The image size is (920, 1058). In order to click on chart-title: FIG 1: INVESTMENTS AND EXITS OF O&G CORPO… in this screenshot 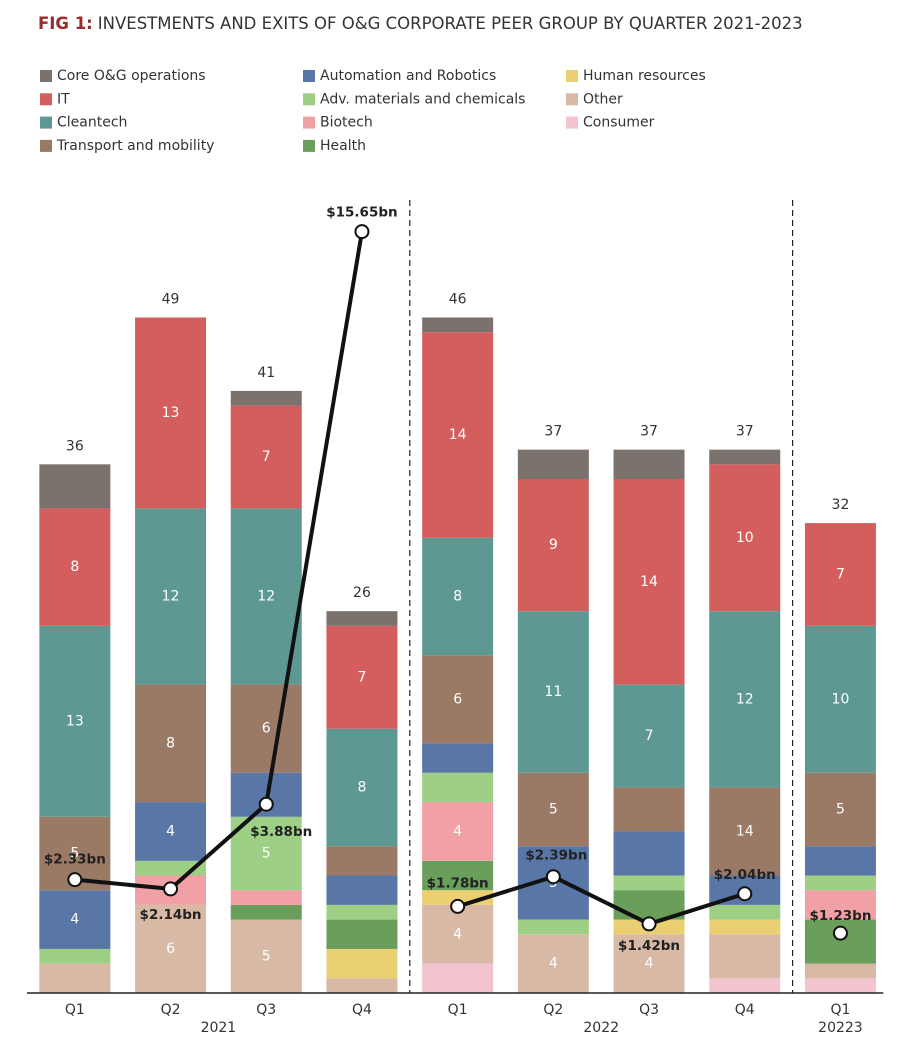, I will do `click(420, 23)`.